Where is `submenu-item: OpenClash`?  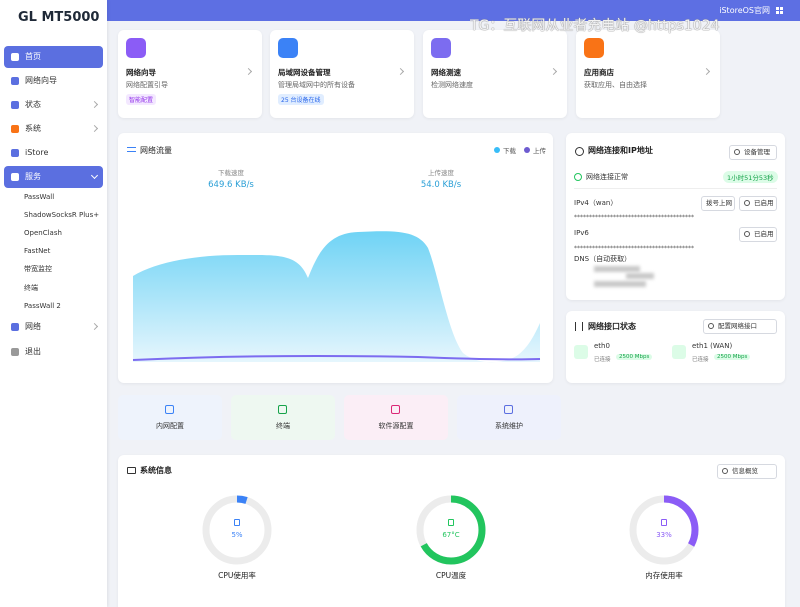
submenu-item: OpenClash is located at coordinates (43, 233).